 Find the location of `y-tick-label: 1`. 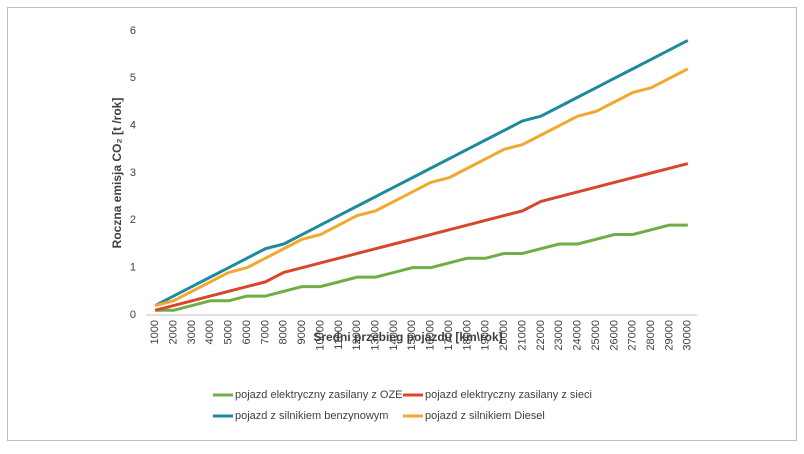

y-tick-label: 1 is located at coordinates (133, 268).